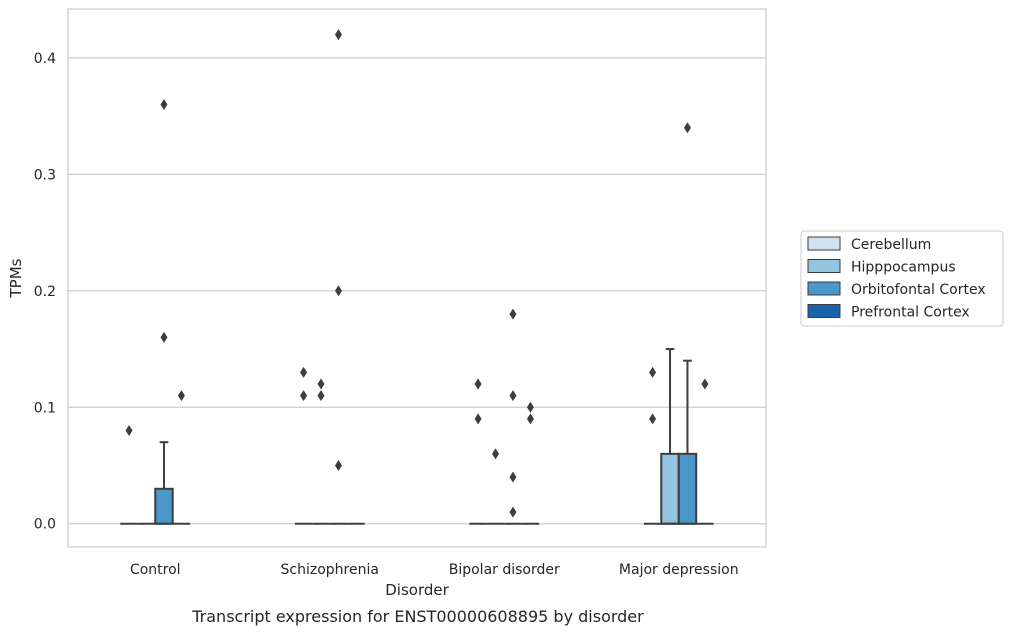 The image size is (1014, 634). What do you see at coordinates (16, 278) in the screenshot?
I see `y-axis-label: TPMs` at bounding box center [16, 278].